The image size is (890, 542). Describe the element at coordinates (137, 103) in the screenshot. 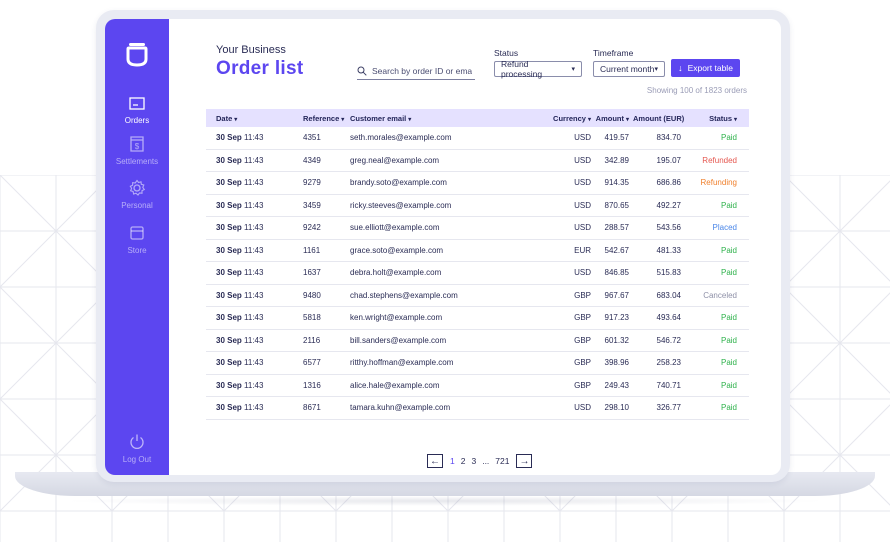

I see `orders-icon` at that location.